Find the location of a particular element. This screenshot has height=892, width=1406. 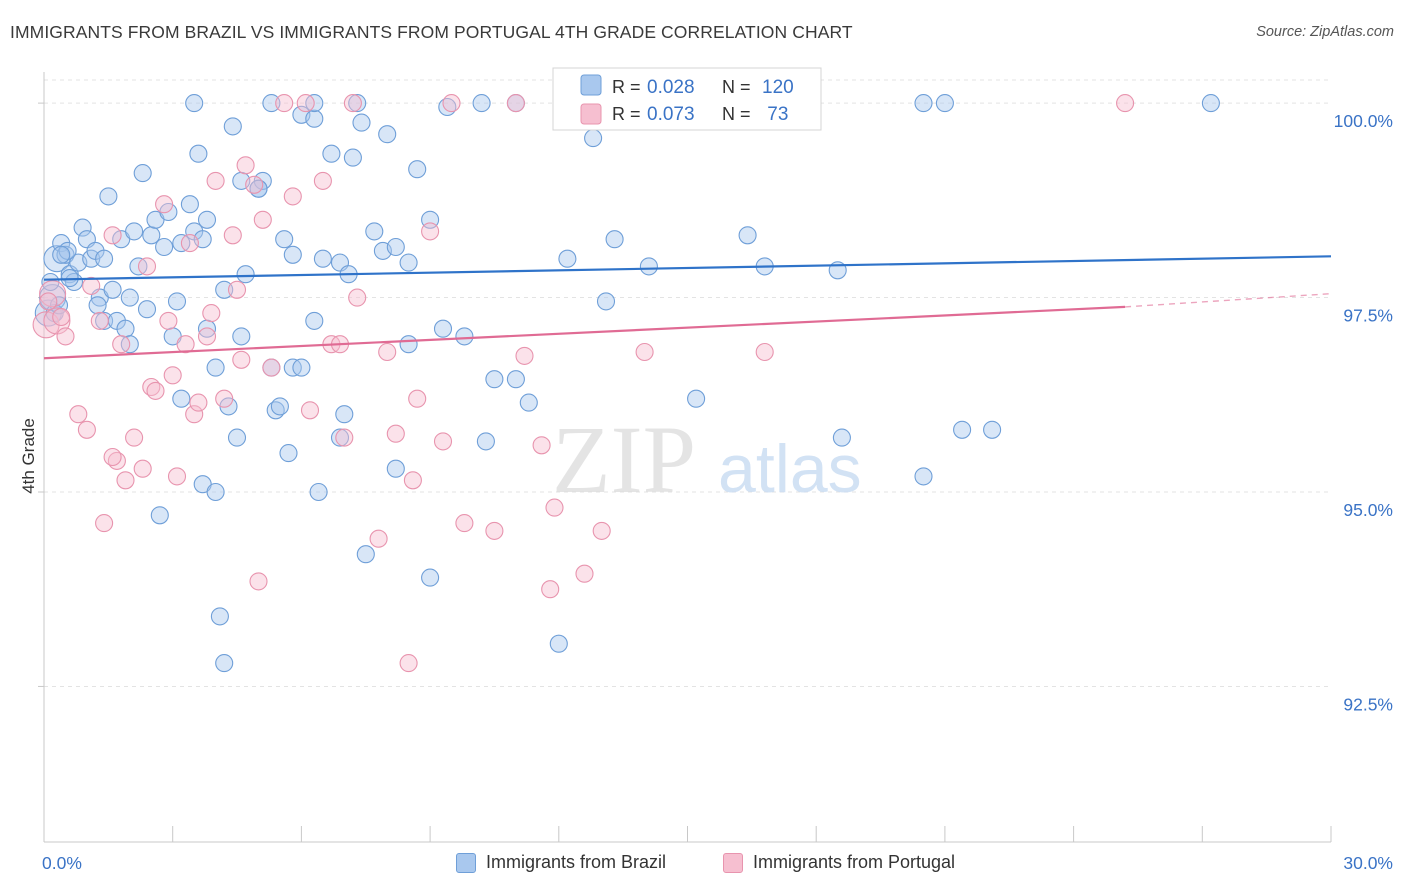

trend-lines is located at coordinates (687, 307).